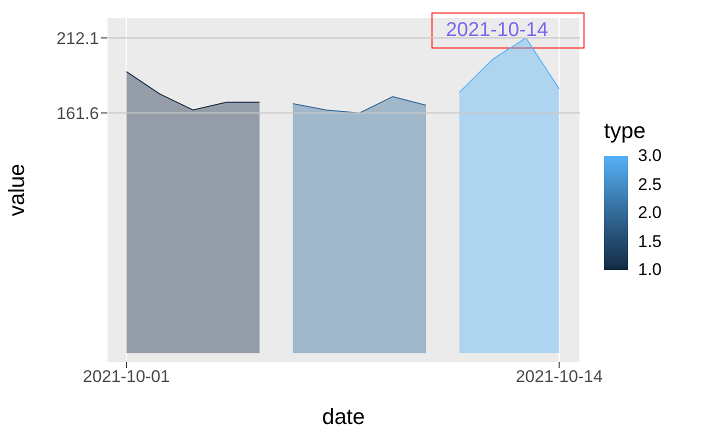 The image size is (704, 436). What do you see at coordinates (16, 190) in the screenshot?
I see `y-axis-title: value` at bounding box center [16, 190].